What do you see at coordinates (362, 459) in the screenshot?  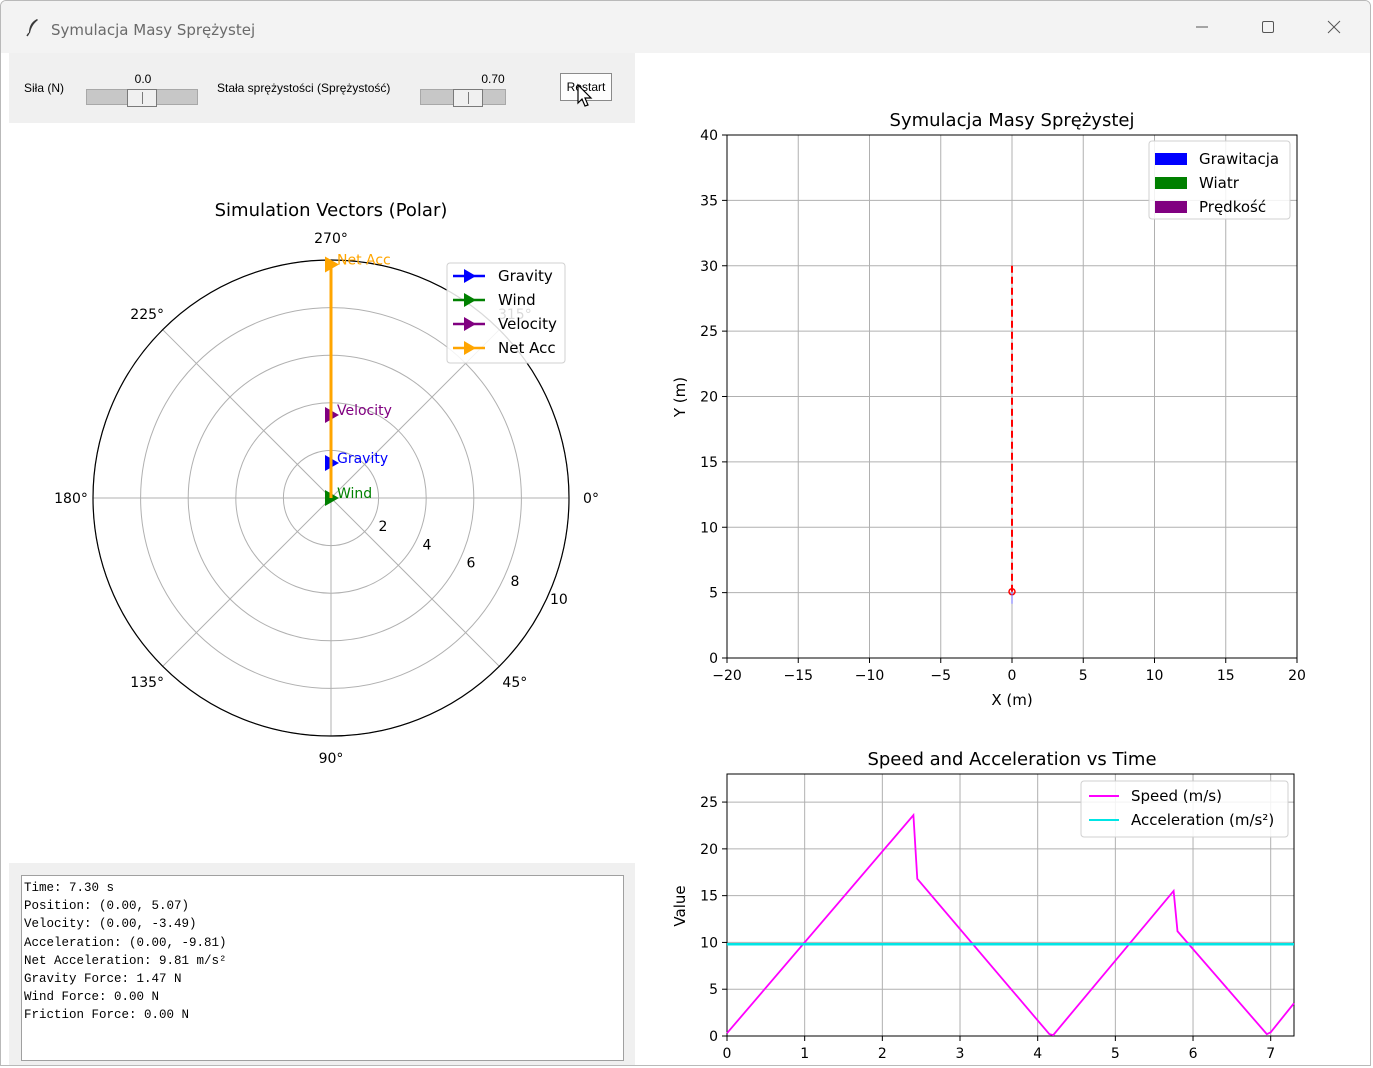 I see `polar-vector-label: Gravity` at bounding box center [362, 459].